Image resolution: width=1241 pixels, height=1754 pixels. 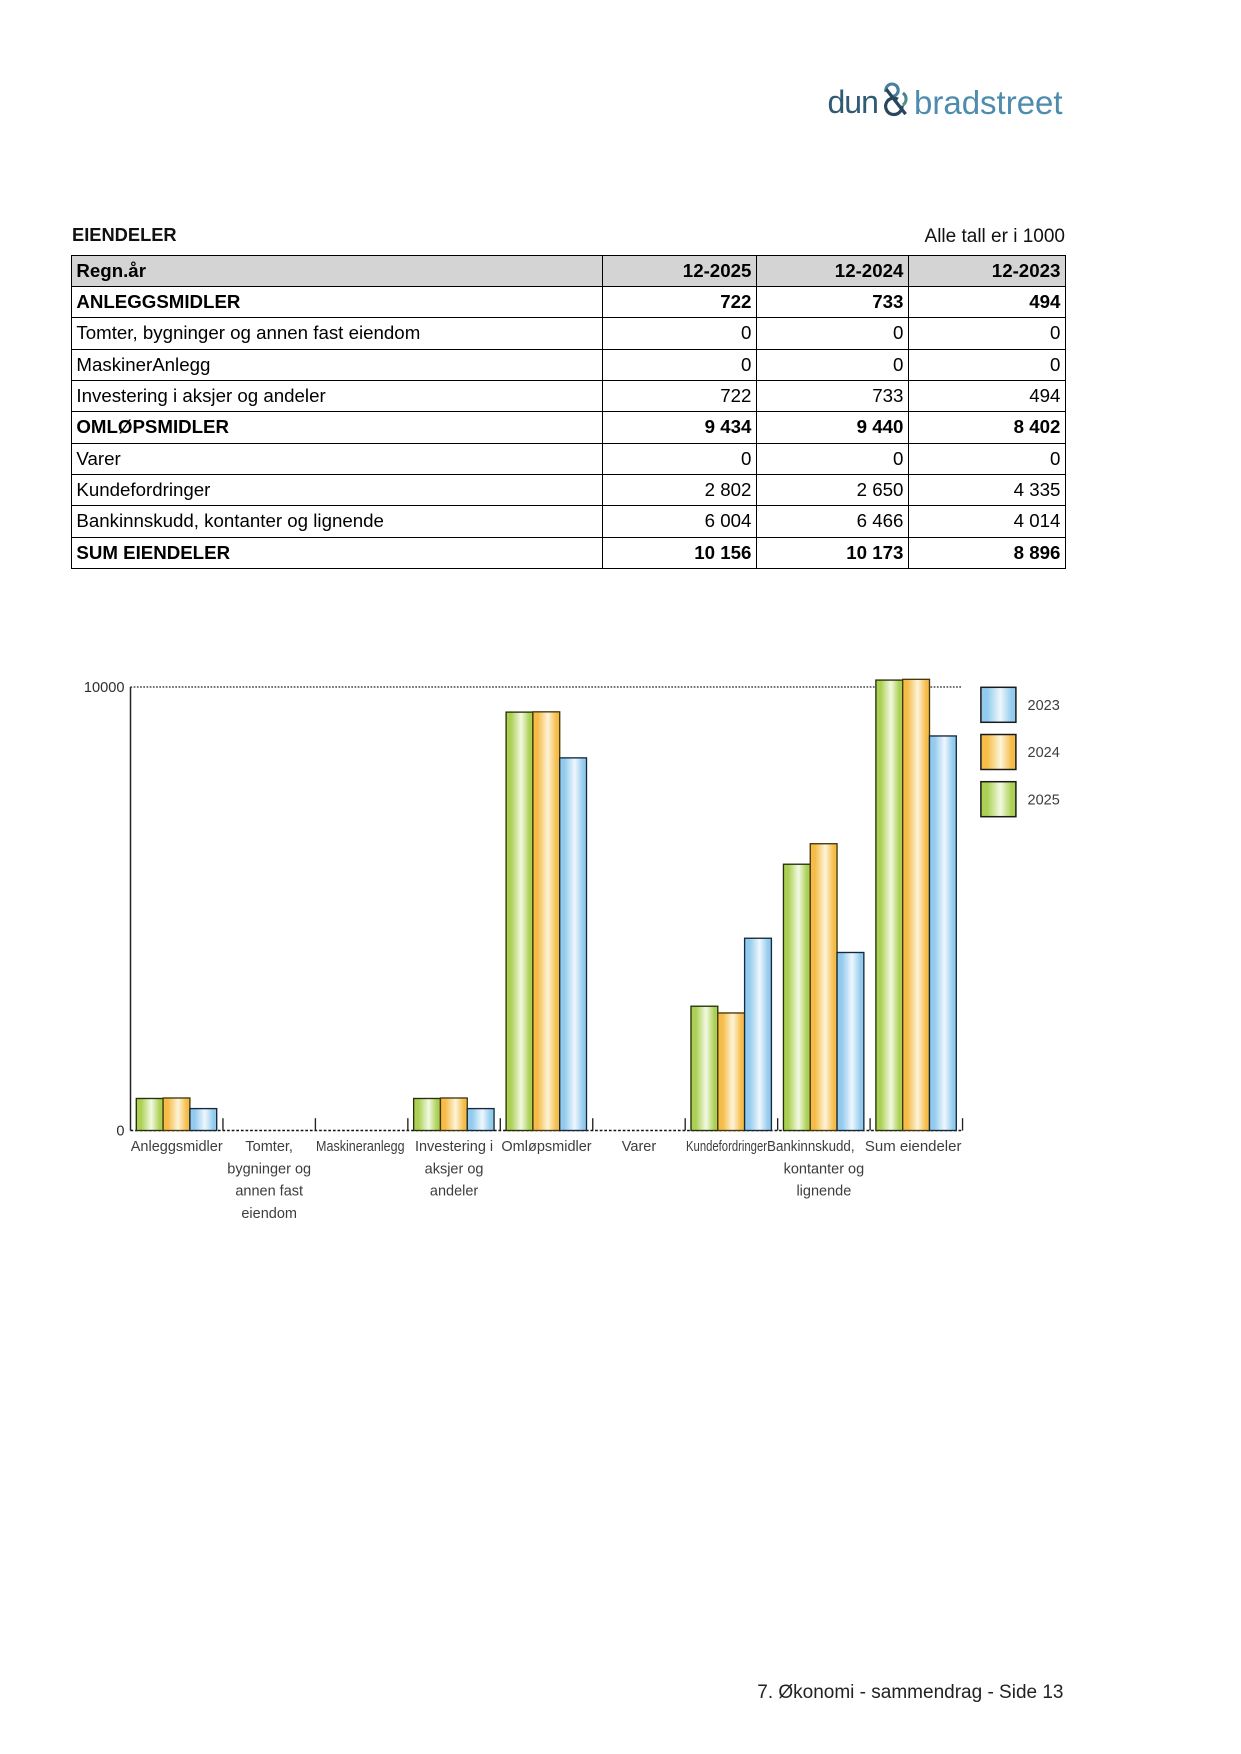 I want to click on svg-text: Omløpsmidler, so click(x=546, y=1147).